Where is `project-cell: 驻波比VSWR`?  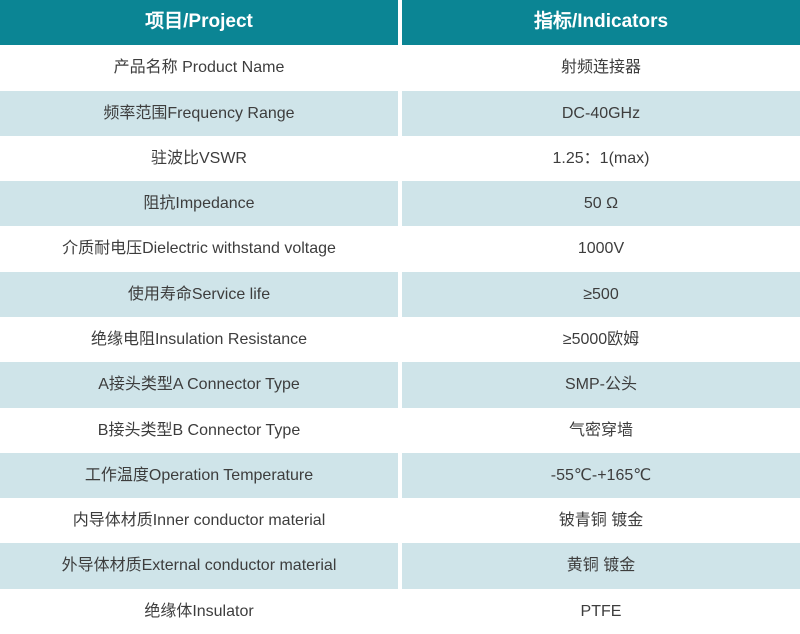
project-cell: 驻波比VSWR is located at coordinates (199, 158).